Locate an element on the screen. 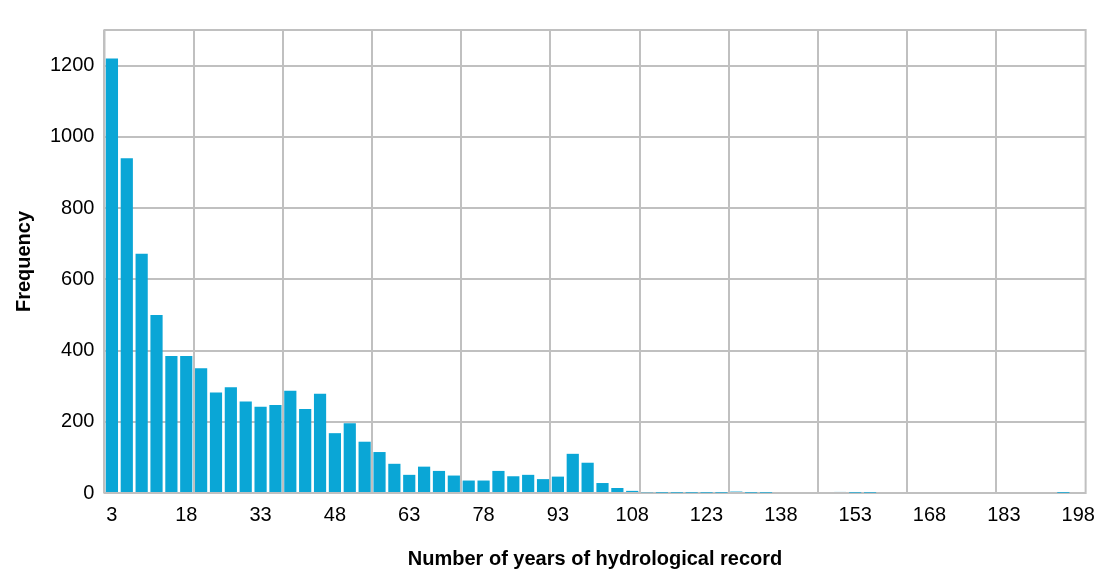 Image resolution: width=1113 pixels, height=583 pixels. x-tick-label: 3 is located at coordinates (112, 513).